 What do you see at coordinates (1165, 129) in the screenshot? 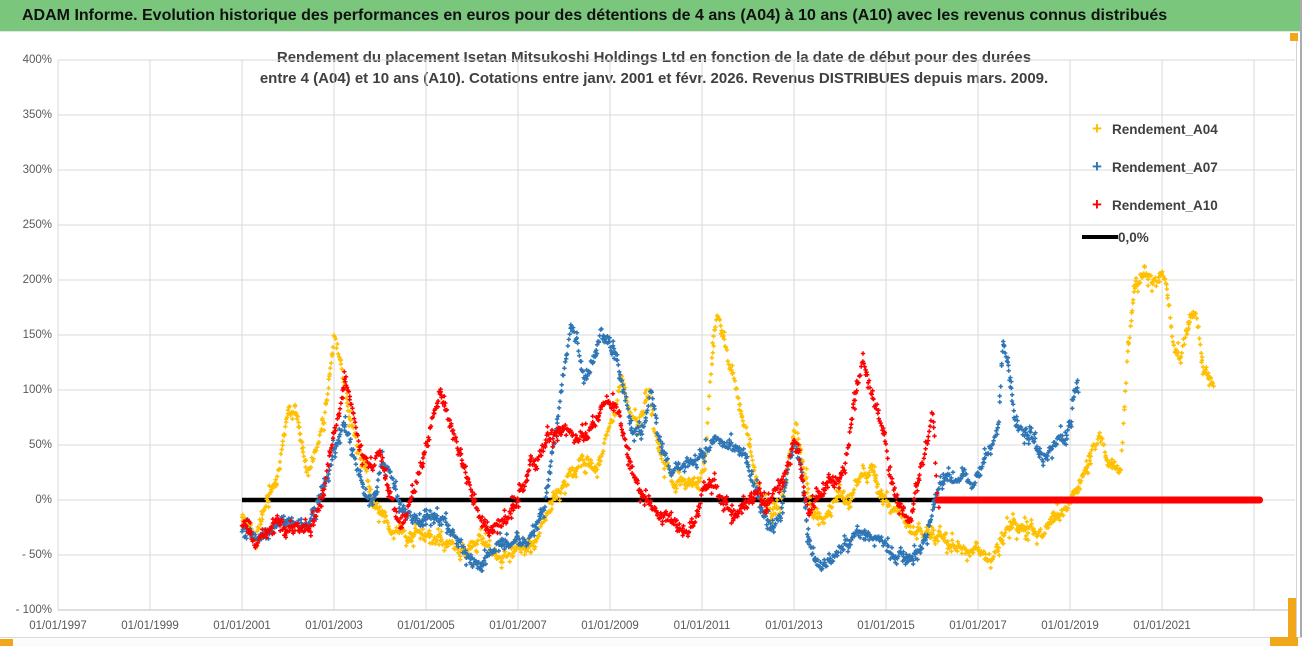
I see `legend-label: Rendement_A04` at bounding box center [1165, 129].